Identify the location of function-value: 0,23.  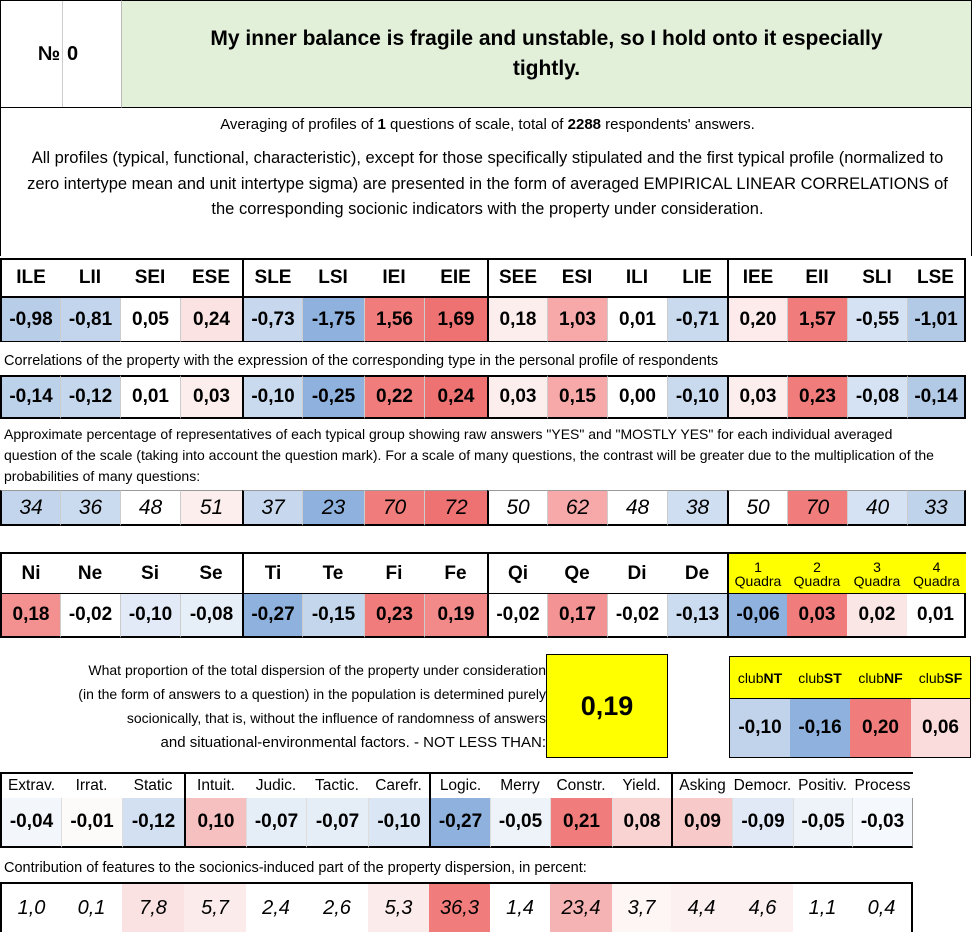
(394, 616).